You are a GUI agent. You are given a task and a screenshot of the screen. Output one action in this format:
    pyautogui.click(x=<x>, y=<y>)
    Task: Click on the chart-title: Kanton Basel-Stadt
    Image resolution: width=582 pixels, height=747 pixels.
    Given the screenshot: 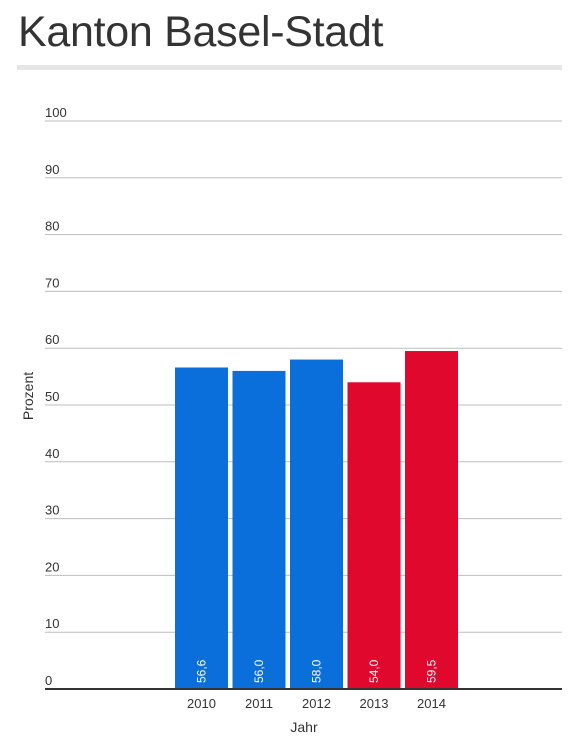 What is the action you would take?
    pyautogui.click(x=201, y=32)
    